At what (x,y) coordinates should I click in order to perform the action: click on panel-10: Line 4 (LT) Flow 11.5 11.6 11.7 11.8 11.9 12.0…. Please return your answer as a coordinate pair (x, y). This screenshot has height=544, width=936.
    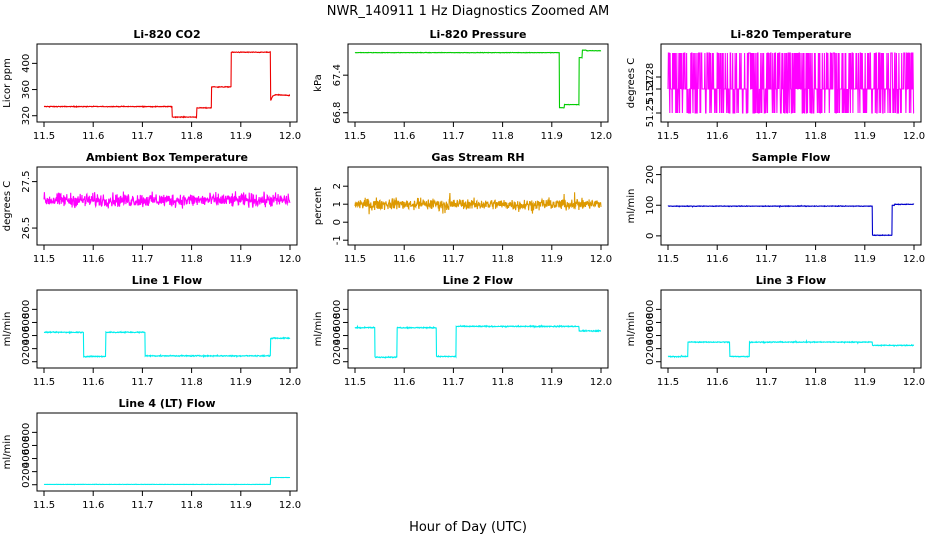
    Looking at the image, I should click on (151, 454).